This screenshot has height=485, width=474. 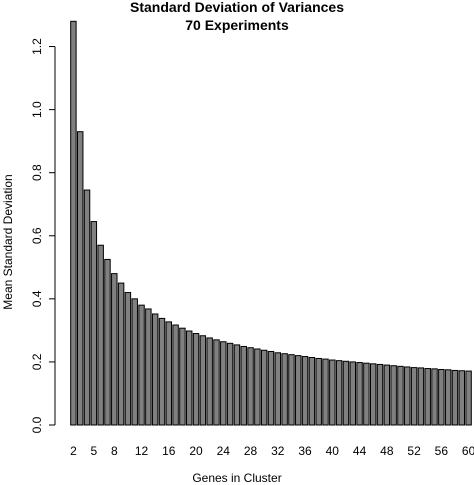 What do you see at coordinates (237, 7) in the screenshot?
I see `chart-title: Standard Deviation of Variances` at bounding box center [237, 7].